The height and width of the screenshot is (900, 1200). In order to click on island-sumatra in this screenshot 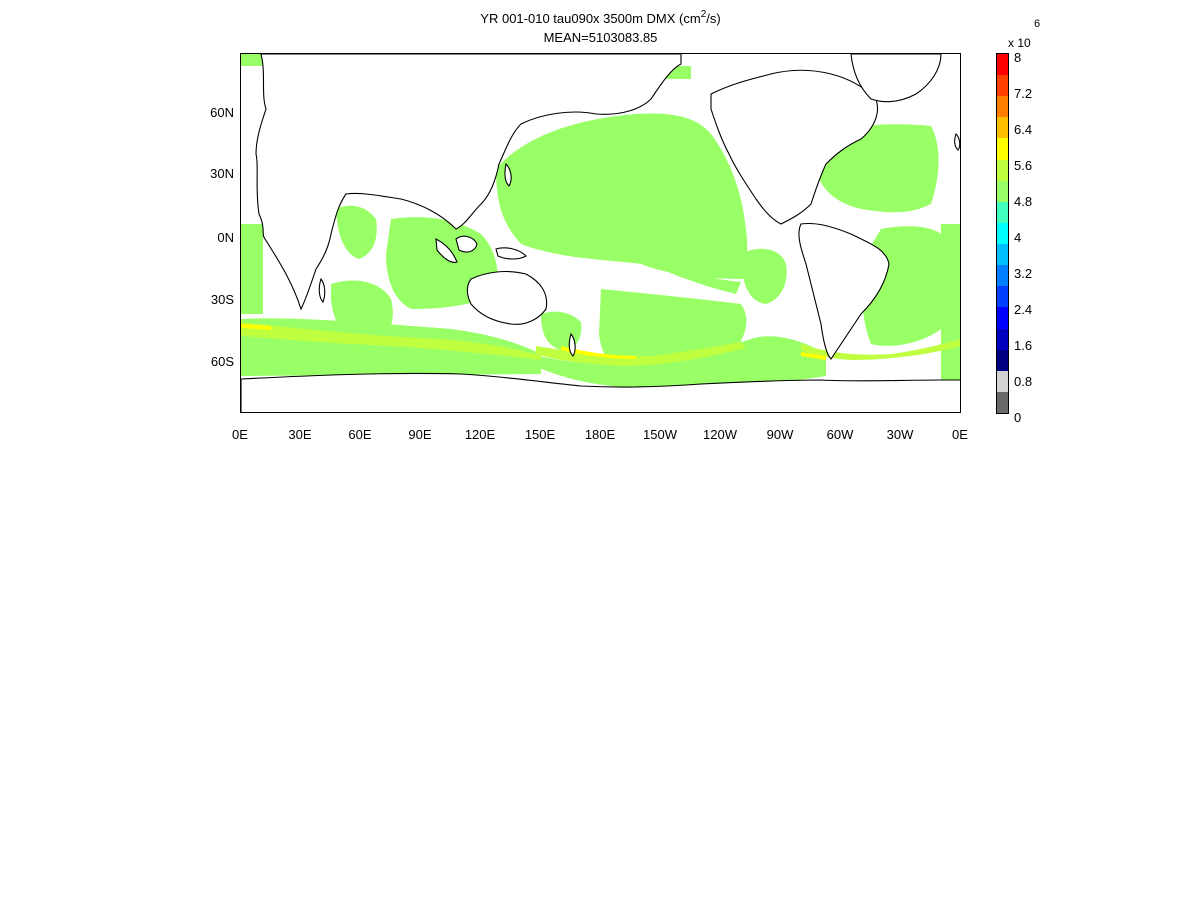, I will do `click(446, 250)`.